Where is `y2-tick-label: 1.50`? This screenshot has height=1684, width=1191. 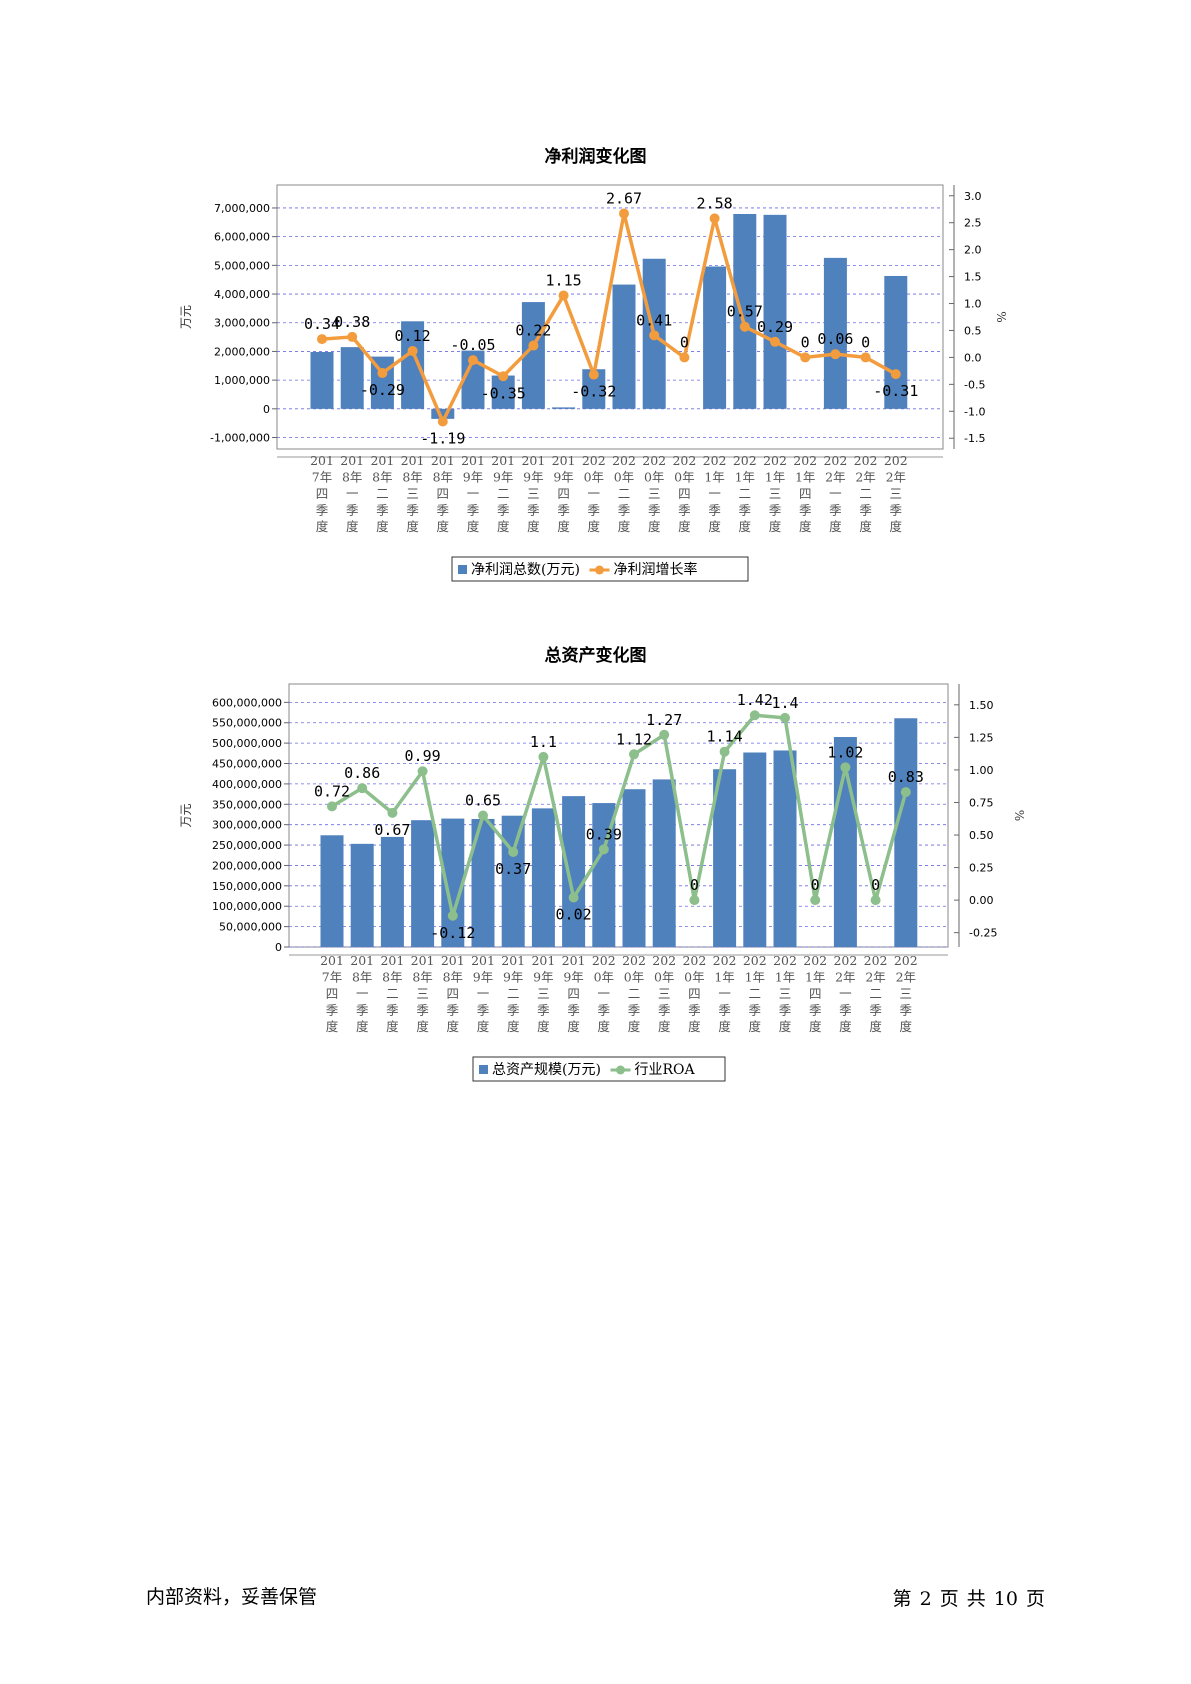 y2-tick-label: 1.50 is located at coordinates (981, 705).